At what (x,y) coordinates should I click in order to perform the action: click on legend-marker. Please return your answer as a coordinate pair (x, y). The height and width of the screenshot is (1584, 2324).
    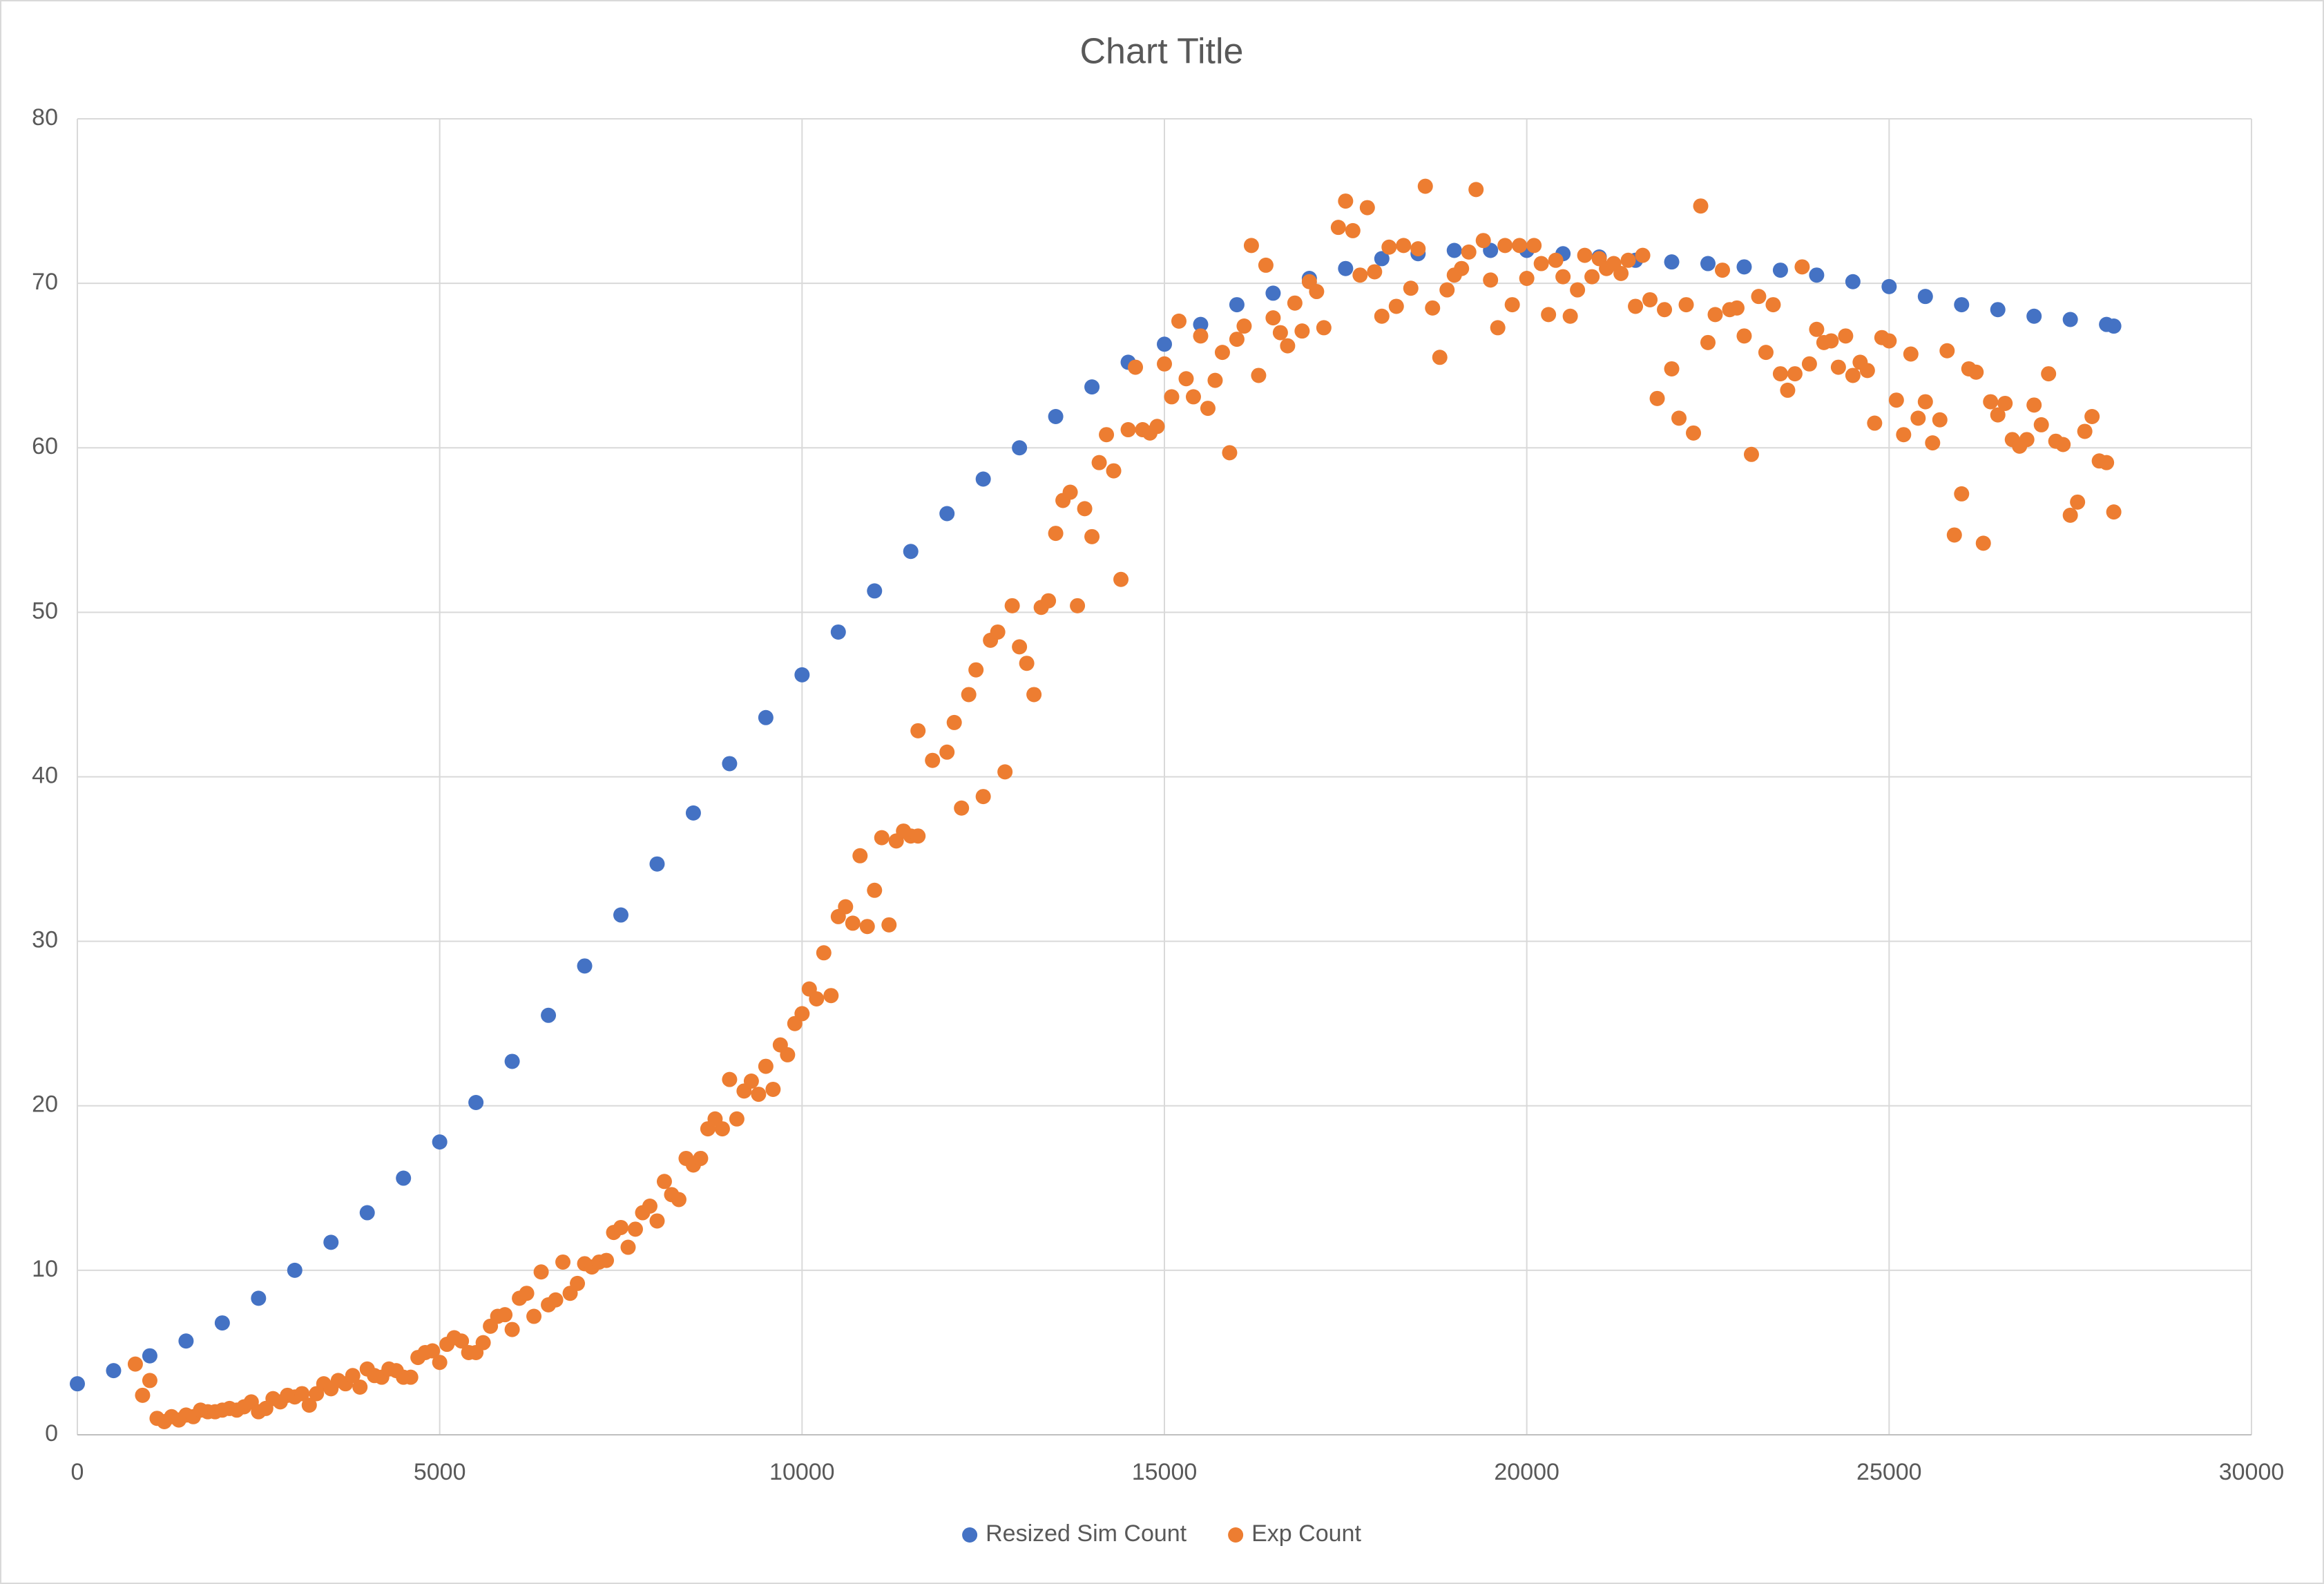
    Looking at the image, I should click on (970, 1535).